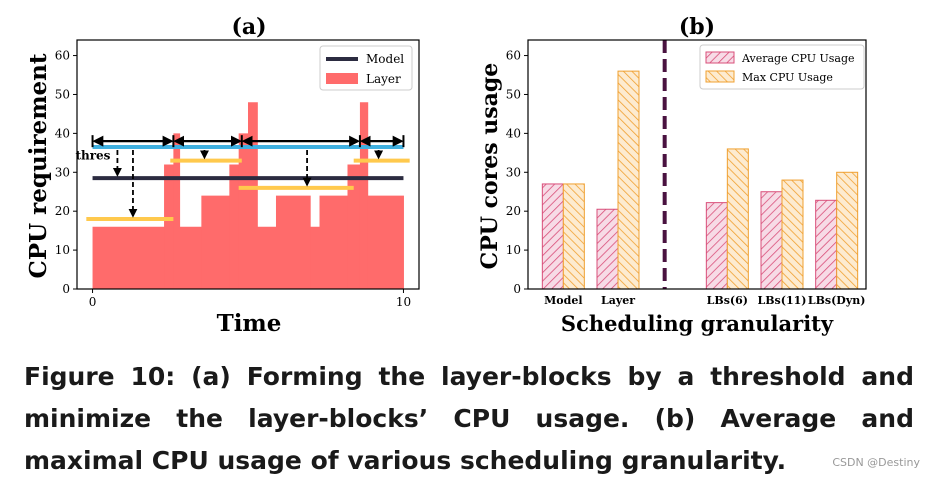 The width and height of the screenshot is (934, 482). Describe the element at coordinates (798, 58) in the screenshot. I see `legend-label-avg: Average CPU Usage` at that location.